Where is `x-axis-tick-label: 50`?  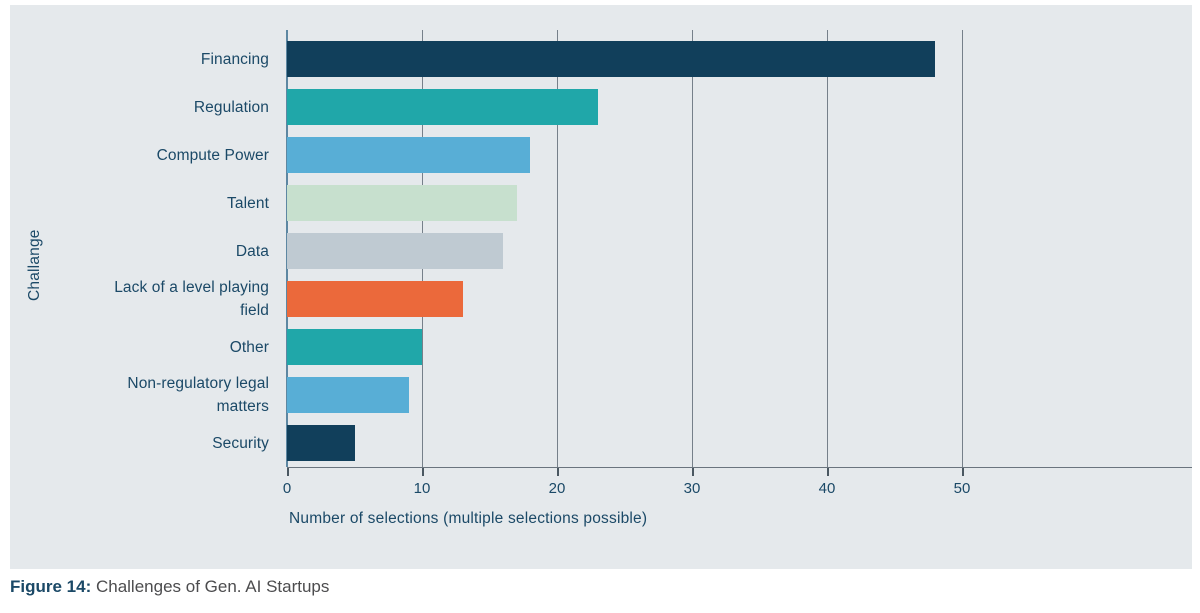 x-axis-tick-label: 50 is located at coordinates (962, 488).